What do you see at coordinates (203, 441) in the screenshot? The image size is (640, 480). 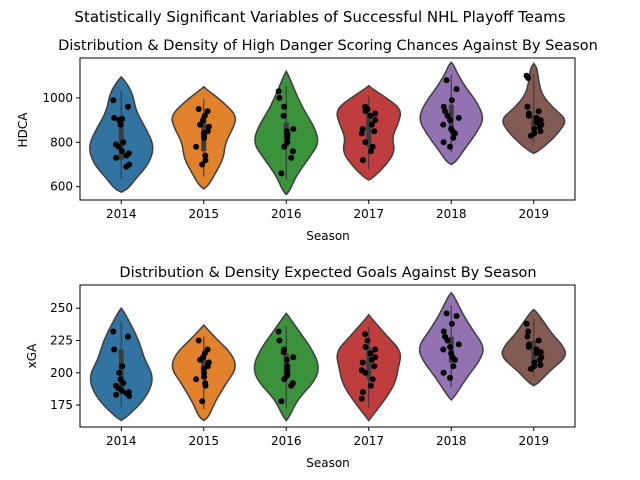 I see `xga-xtick-label-2015: 2015` at bounding box center [203, 441].